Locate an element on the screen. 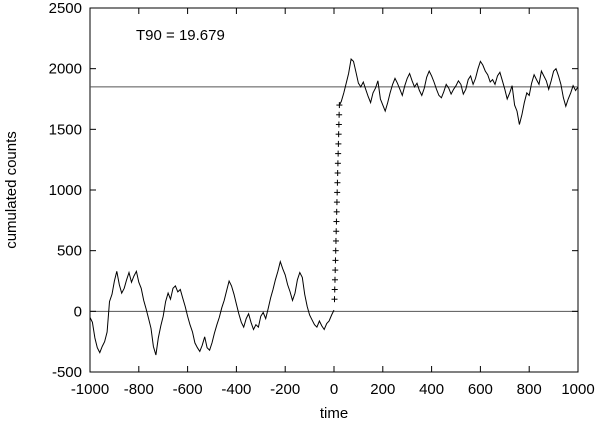 The width and height of the screenshot is (600, 423). y-axis-label: cumulated counts is located at coordinates (11, 190).